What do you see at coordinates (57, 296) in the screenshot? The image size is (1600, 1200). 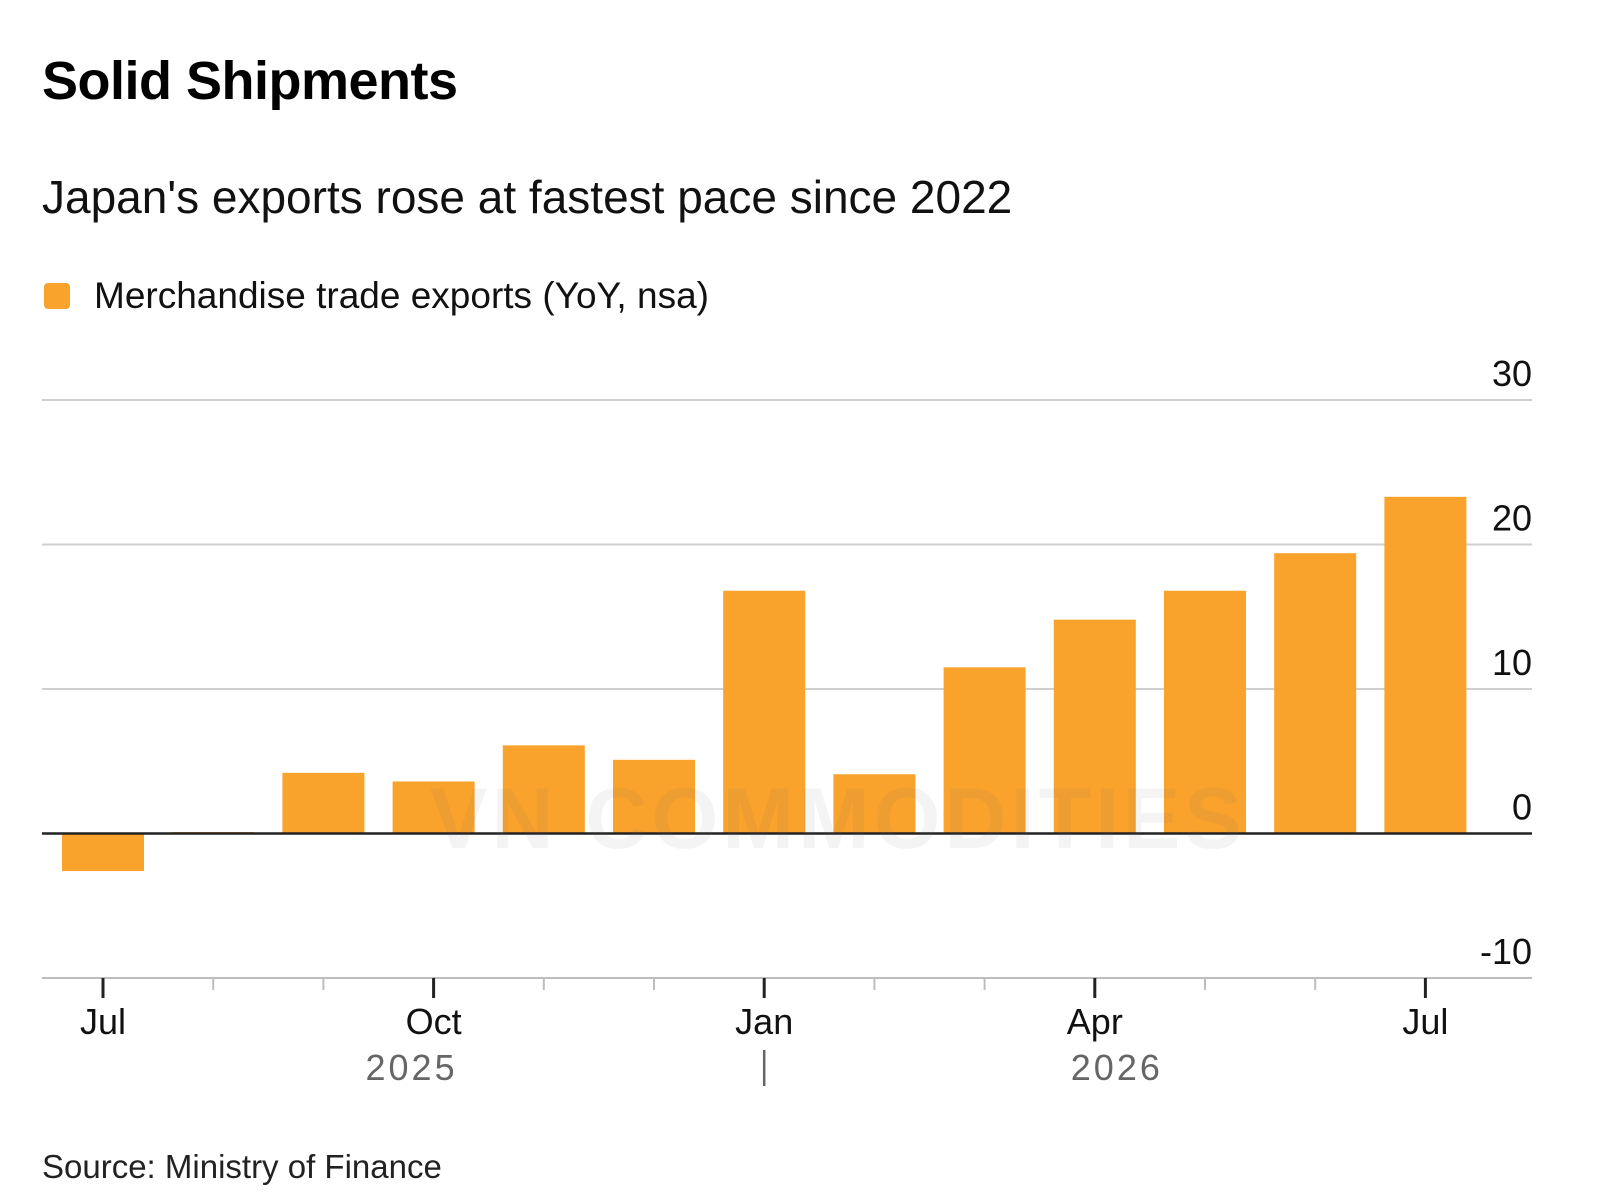 I see `legend-swatch` at bounding box center [57, 296].